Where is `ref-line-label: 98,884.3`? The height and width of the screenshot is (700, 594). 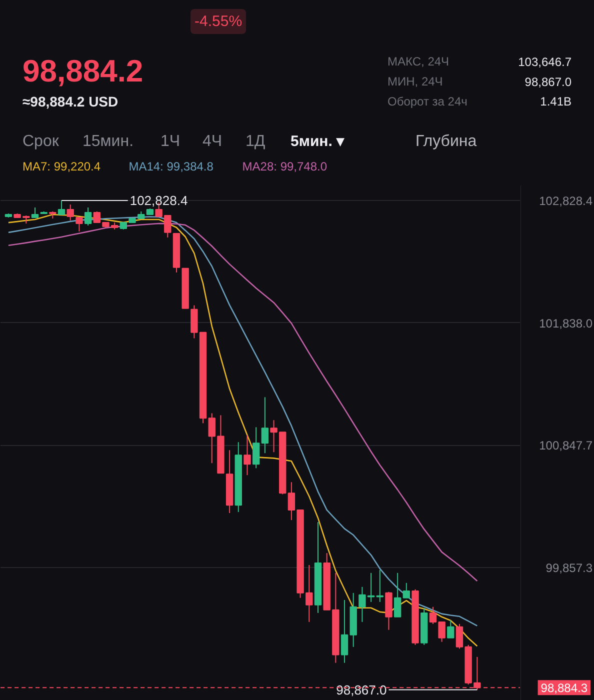
ref-line-label: 98,884.3 is located at coordinates (564, 688).